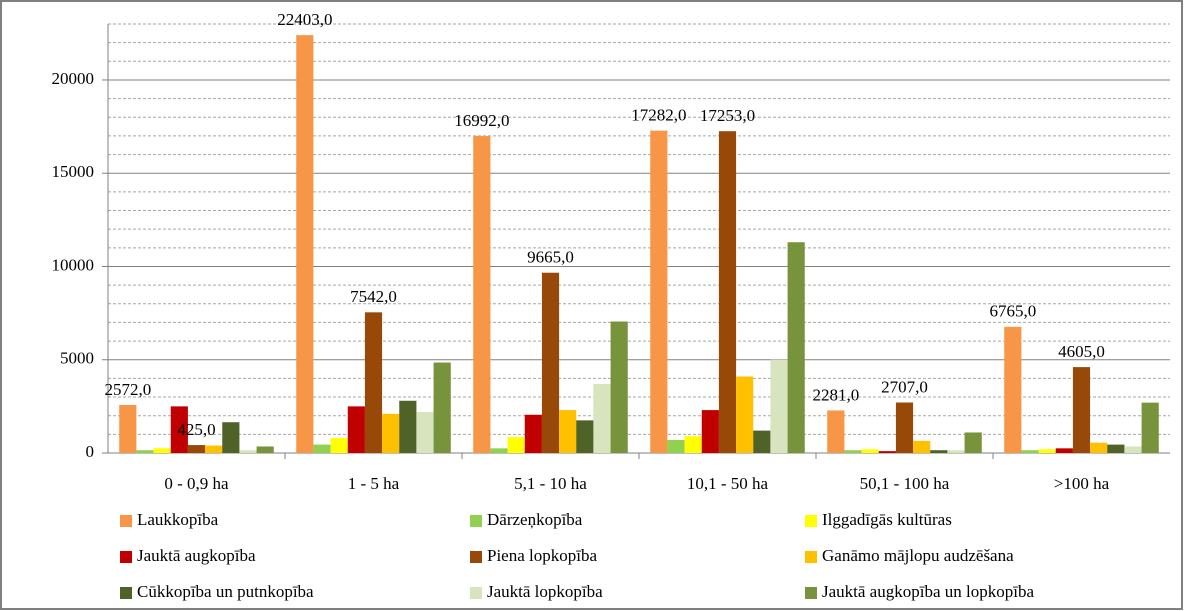  Describe the element at coordinates (73, 264) in the screenshot. I see `y-tick-label: 10000` at that location.